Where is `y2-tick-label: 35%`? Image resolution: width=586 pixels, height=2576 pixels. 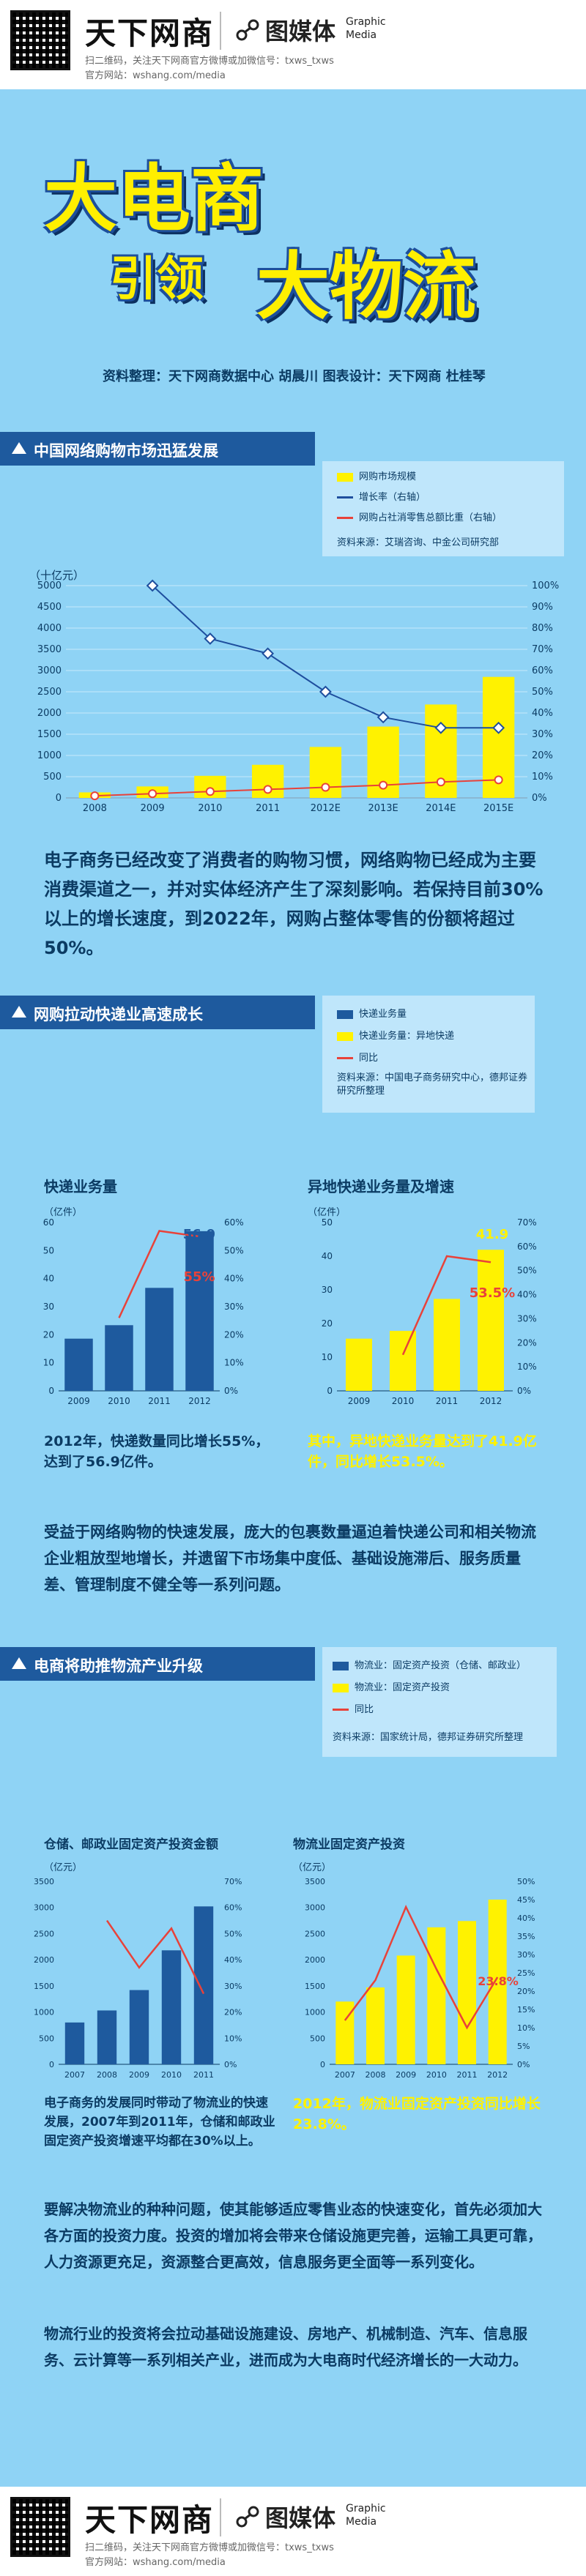
y2-tick-label: 35% is located at coordinates (526, 1936).